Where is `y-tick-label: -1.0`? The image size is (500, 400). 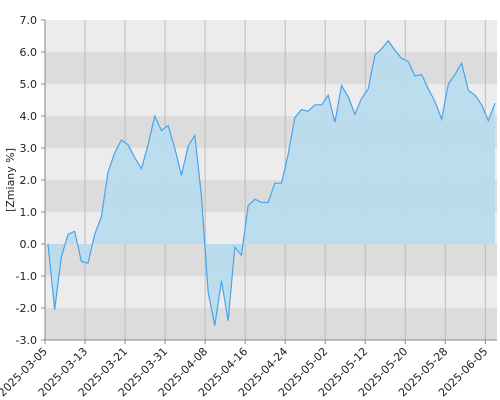 y-tick-label: -1.0 is located at coordinates (26, 276).